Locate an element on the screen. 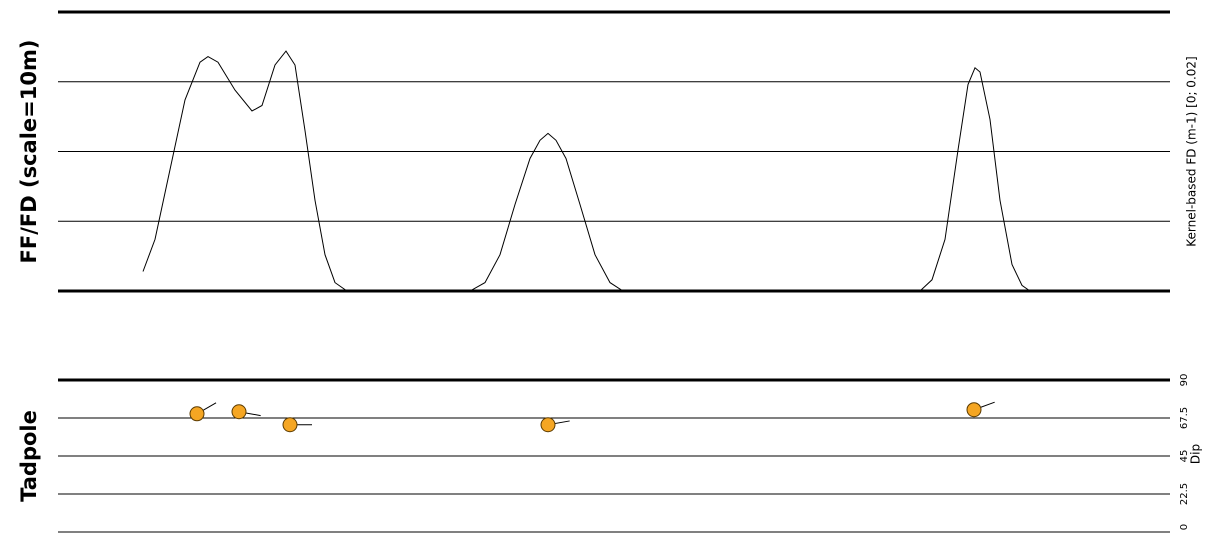  y-tick-label: 22.5 is located at coordinates (1184, 494).